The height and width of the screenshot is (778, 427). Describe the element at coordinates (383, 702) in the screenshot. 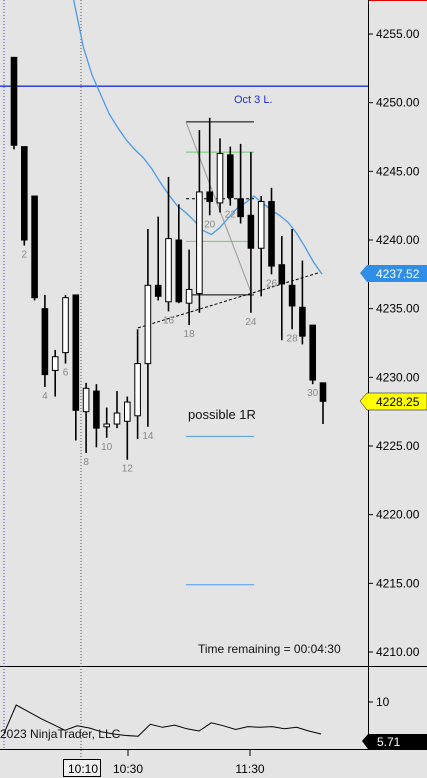

I see `indicator-tick-label: 10` at that location.